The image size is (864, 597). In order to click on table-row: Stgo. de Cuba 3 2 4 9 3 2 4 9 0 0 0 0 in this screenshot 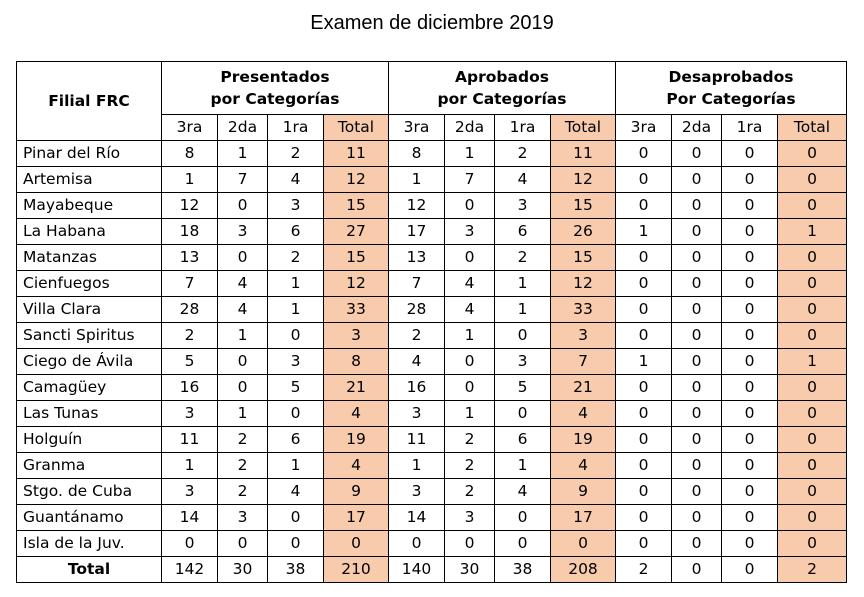, I will do `click(432, 491)`.